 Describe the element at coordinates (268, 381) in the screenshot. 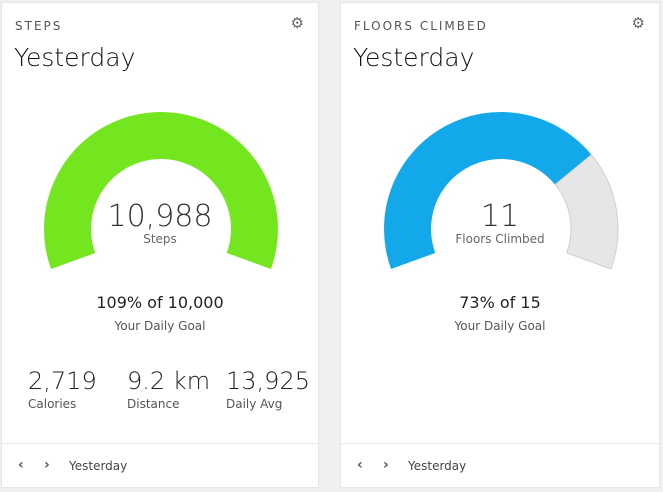

I see `stat-value: 13,925` at that location.